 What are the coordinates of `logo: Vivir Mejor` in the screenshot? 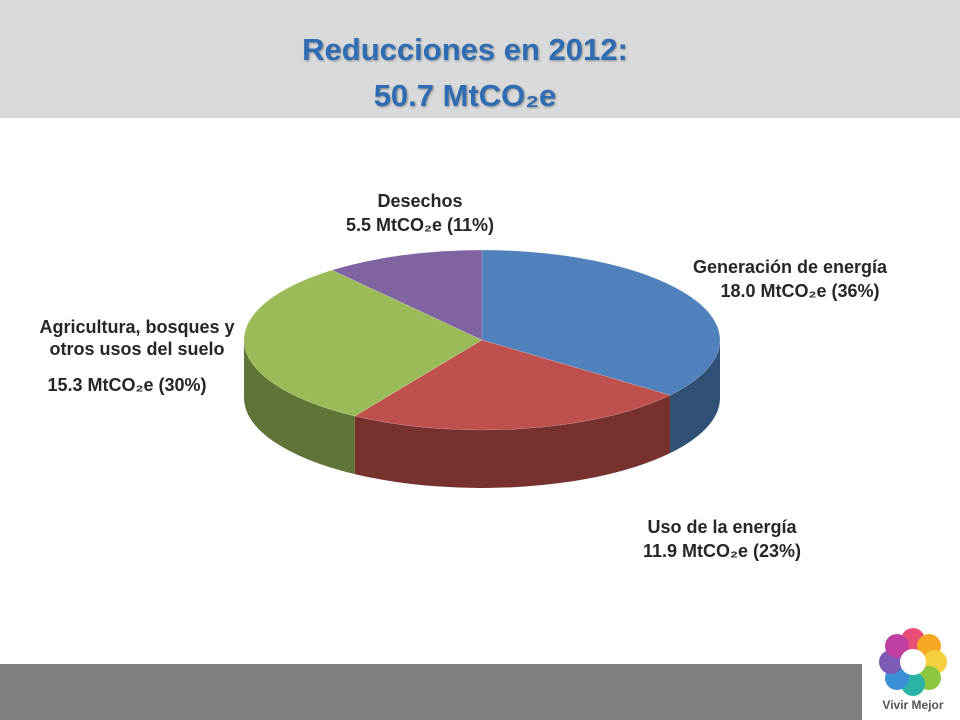 It's located at (913, 667).